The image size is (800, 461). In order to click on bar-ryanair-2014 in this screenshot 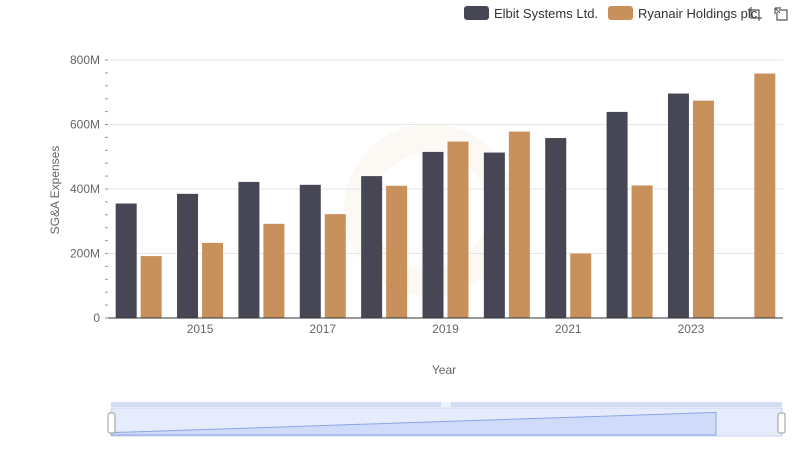, I will do `click(151, 287)`.